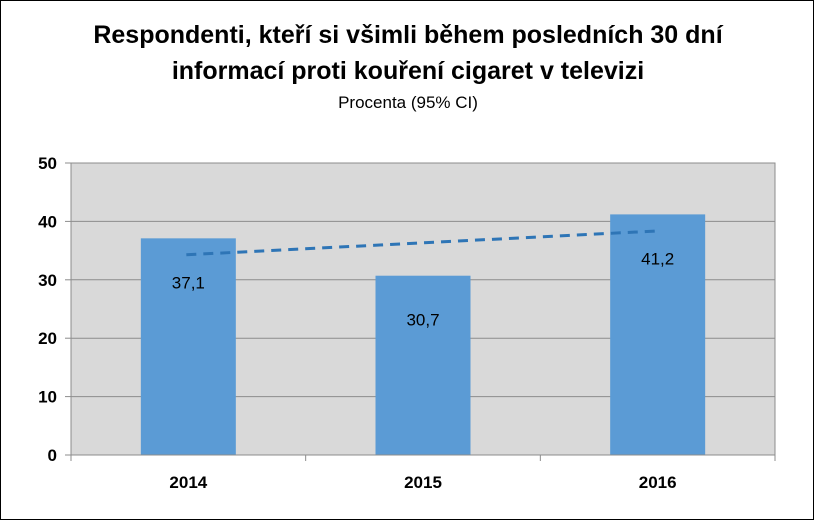  What do you see at coordinates (188, 282) in the screenshot?
I see `data-label: 37,1` at bounding box center [188, 282].